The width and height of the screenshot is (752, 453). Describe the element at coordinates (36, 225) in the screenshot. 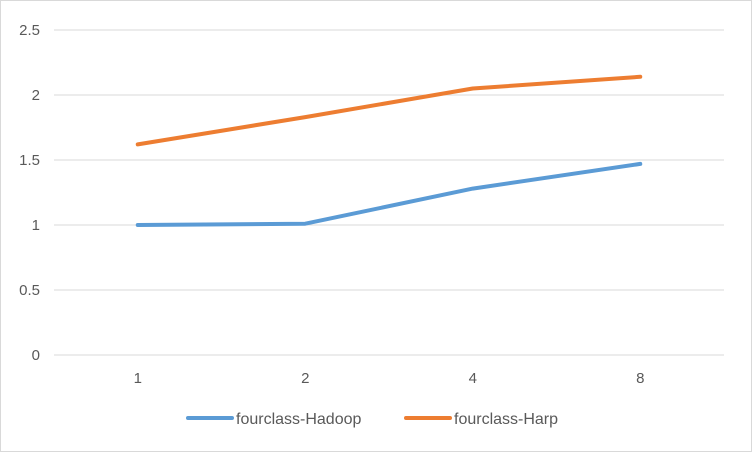

I see `y-tick-label: 1` at that location.